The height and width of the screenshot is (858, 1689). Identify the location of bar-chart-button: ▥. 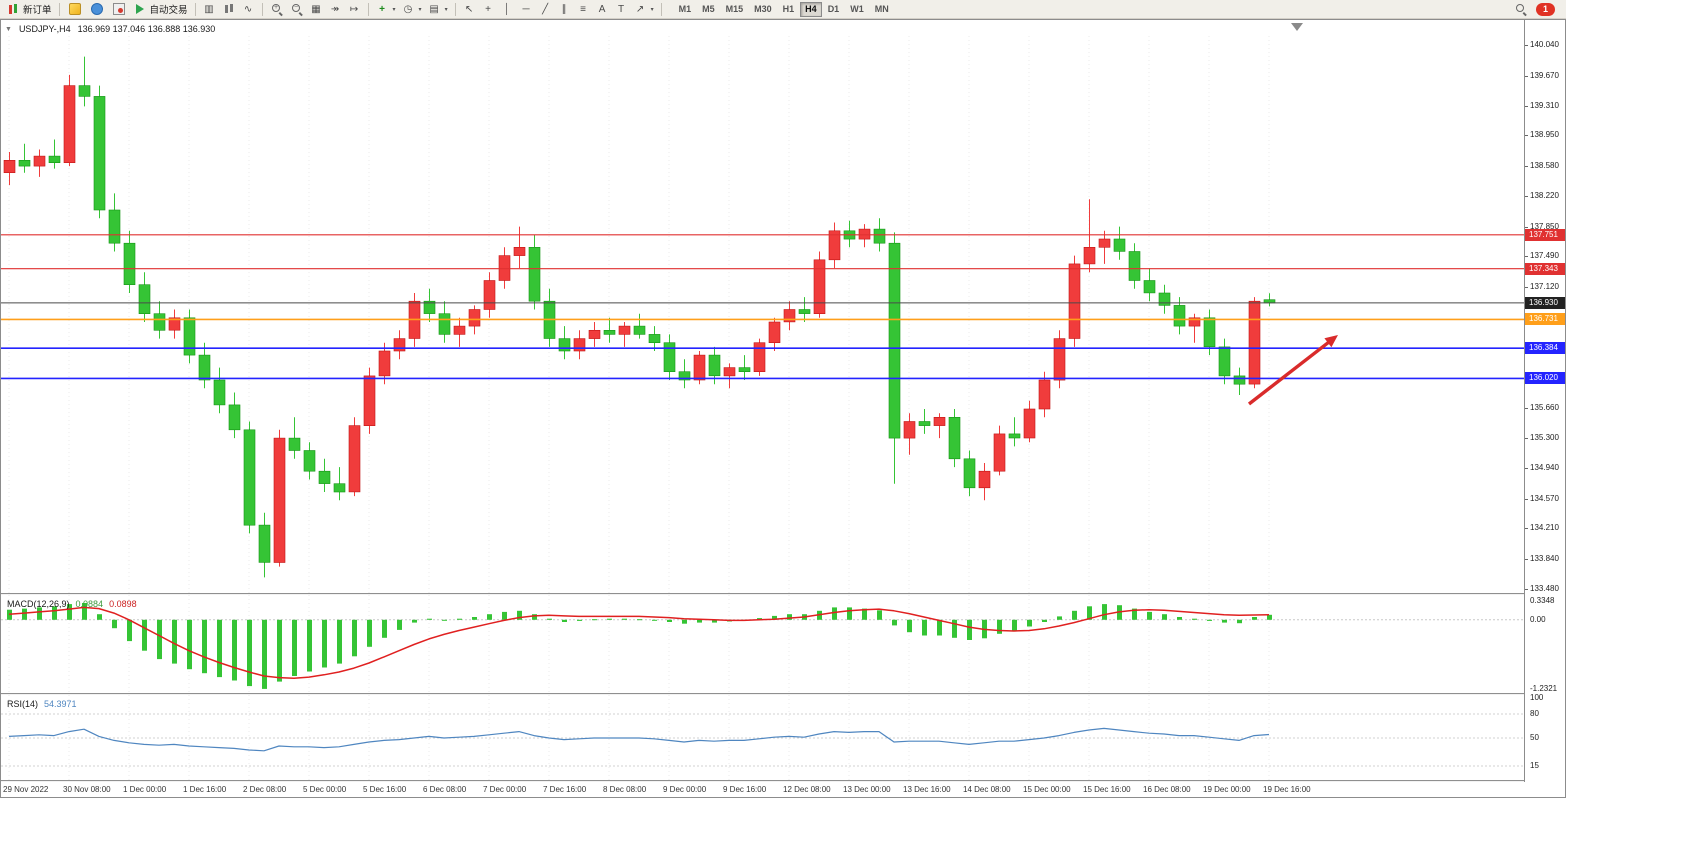
(209, 9).